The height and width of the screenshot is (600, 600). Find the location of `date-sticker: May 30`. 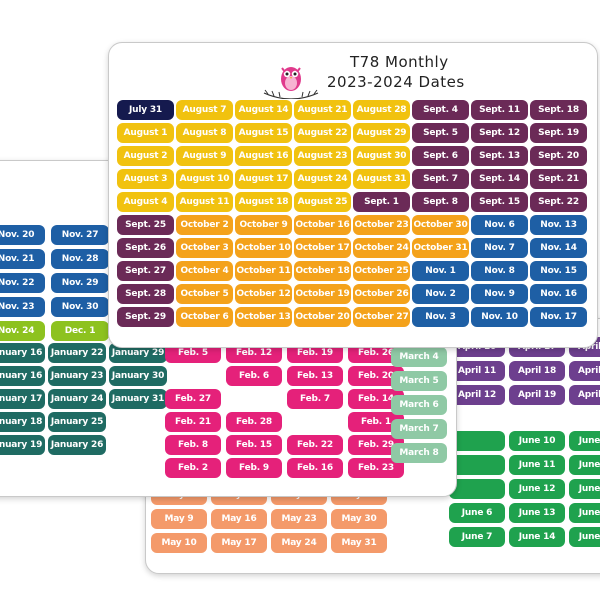

date-sticker: May 30 is located at coordinates (359, 519).